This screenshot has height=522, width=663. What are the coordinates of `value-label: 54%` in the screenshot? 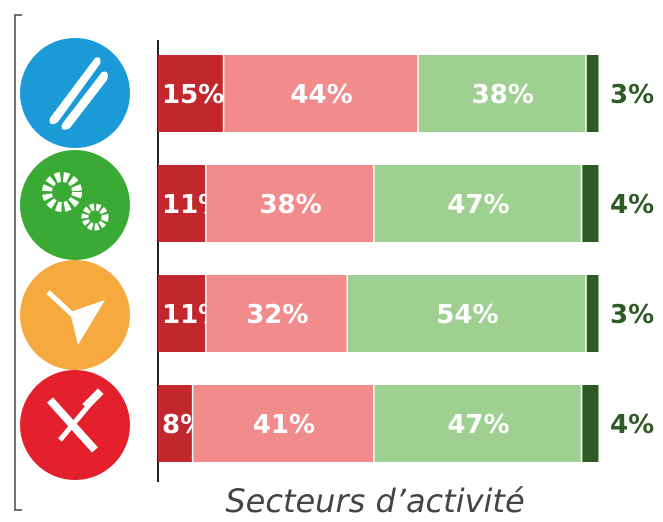 It's located at (467, 315).